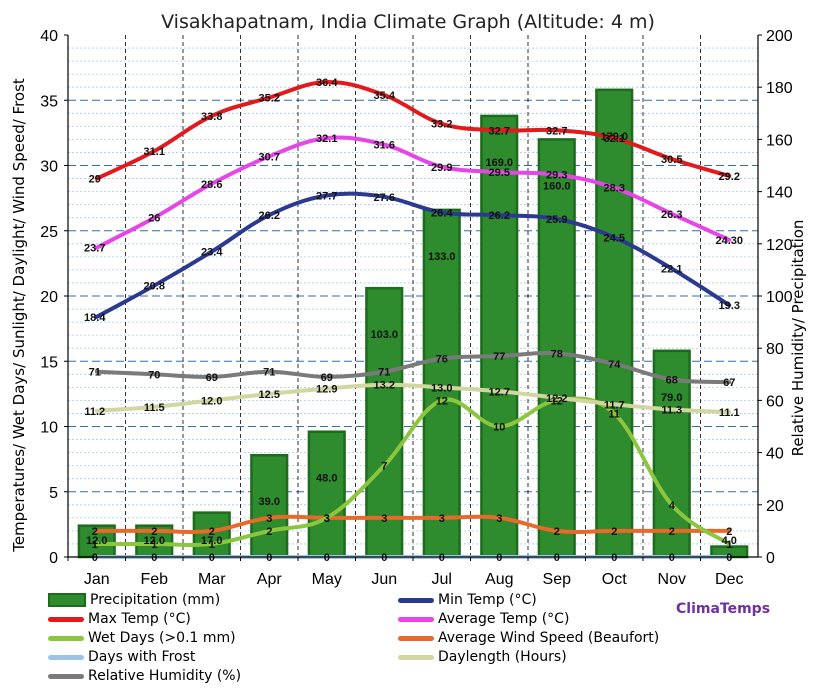 The image size is (827, 694). What do you see at coordinates (95, 373) in the screenshot?
I see `data-label-relative-humidity-jan: 71` at bounding box center [95, 373].